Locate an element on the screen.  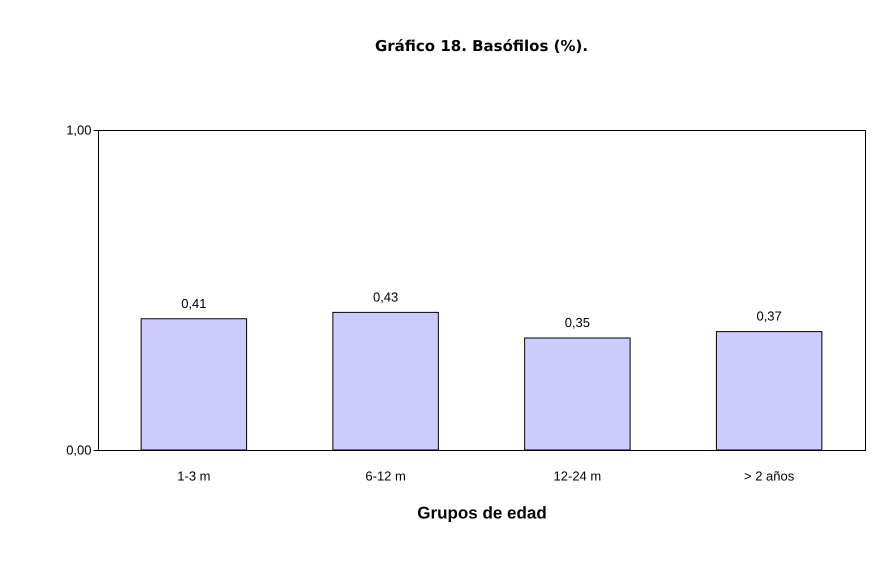
data-label: 0,37 is located at coordinates (769, 316).